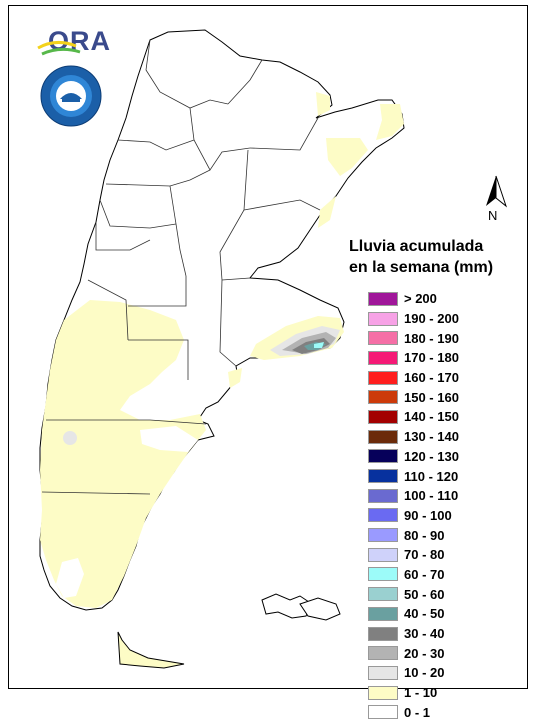 Image resolution: width=538 pixels, height=722 pixels. Describe the element at coordinates (416, 246) in the screenshot. I see `legend-title-line1: Lluvia acumulada` at that location.